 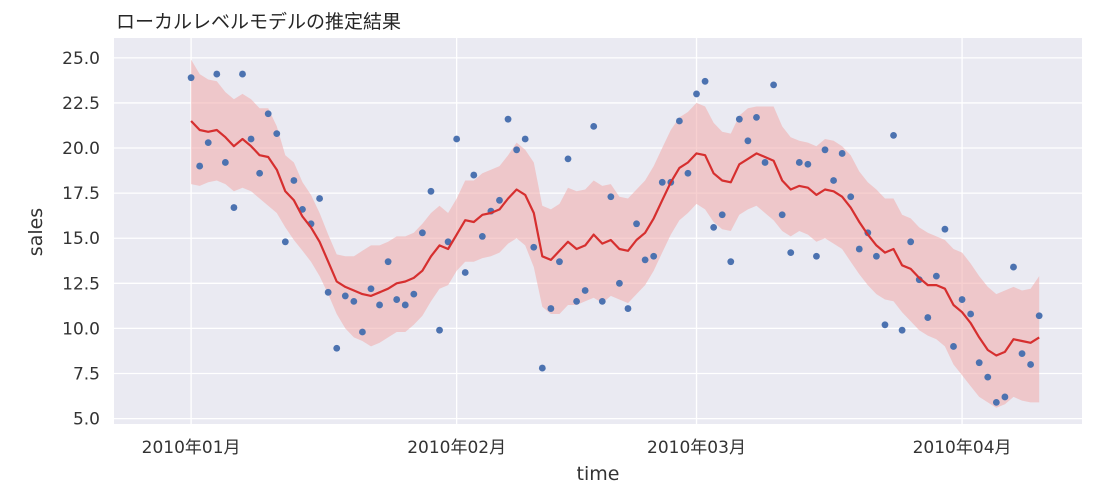 What do you see at coordinates (81, 284) in the screenshot?
I see `y-tick-label: 12.5` at bounding box center [81, 284].